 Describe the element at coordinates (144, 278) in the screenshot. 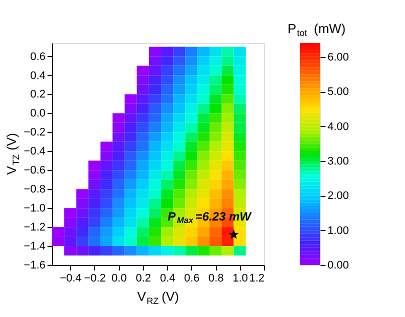

I see `x-tick-label: 0.2` at that location.